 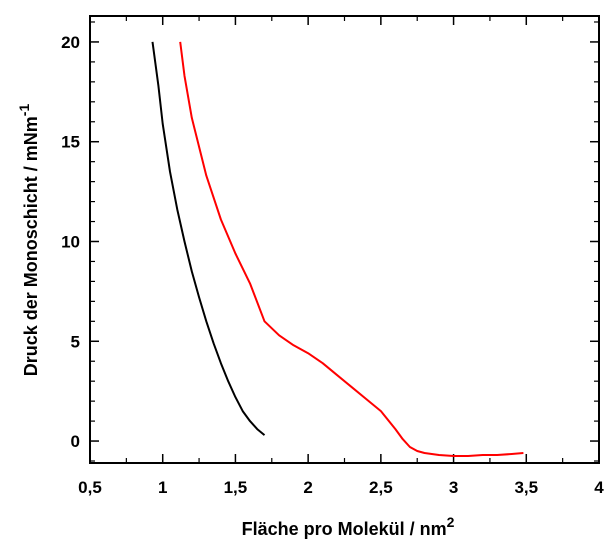 I want to click on y-axis-title: Druck der Monoschicht / mNm-1, so click(x=28, y=240).